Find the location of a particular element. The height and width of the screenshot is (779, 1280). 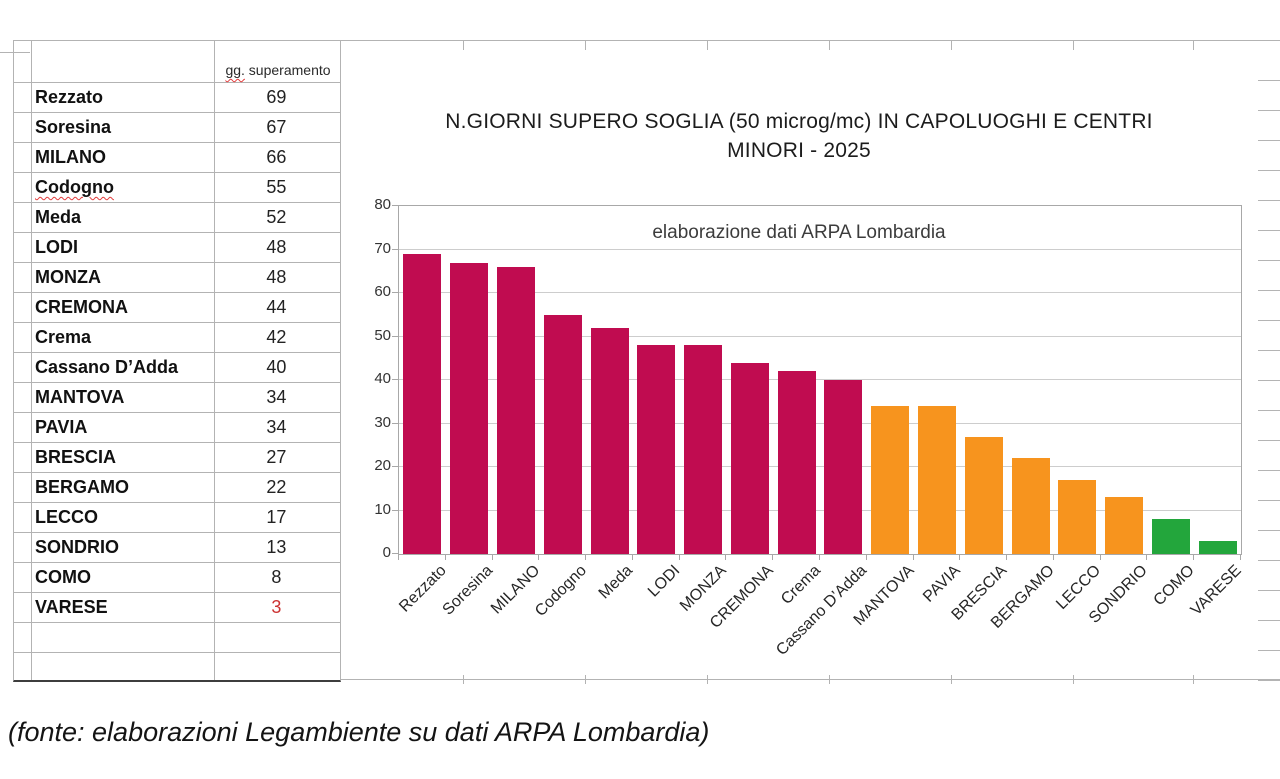

city-cell: LODI is located at coordinates (56, 247).